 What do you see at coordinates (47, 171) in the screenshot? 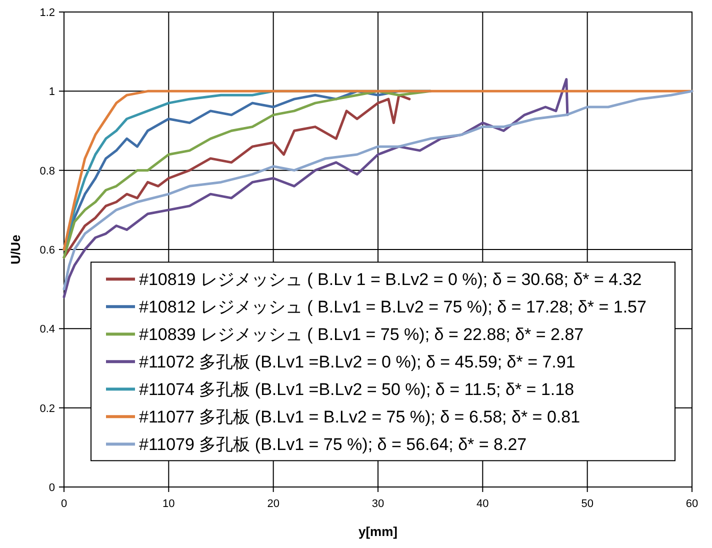
I see `y-tick-label: 0.8` at bounding box center [47, 171].